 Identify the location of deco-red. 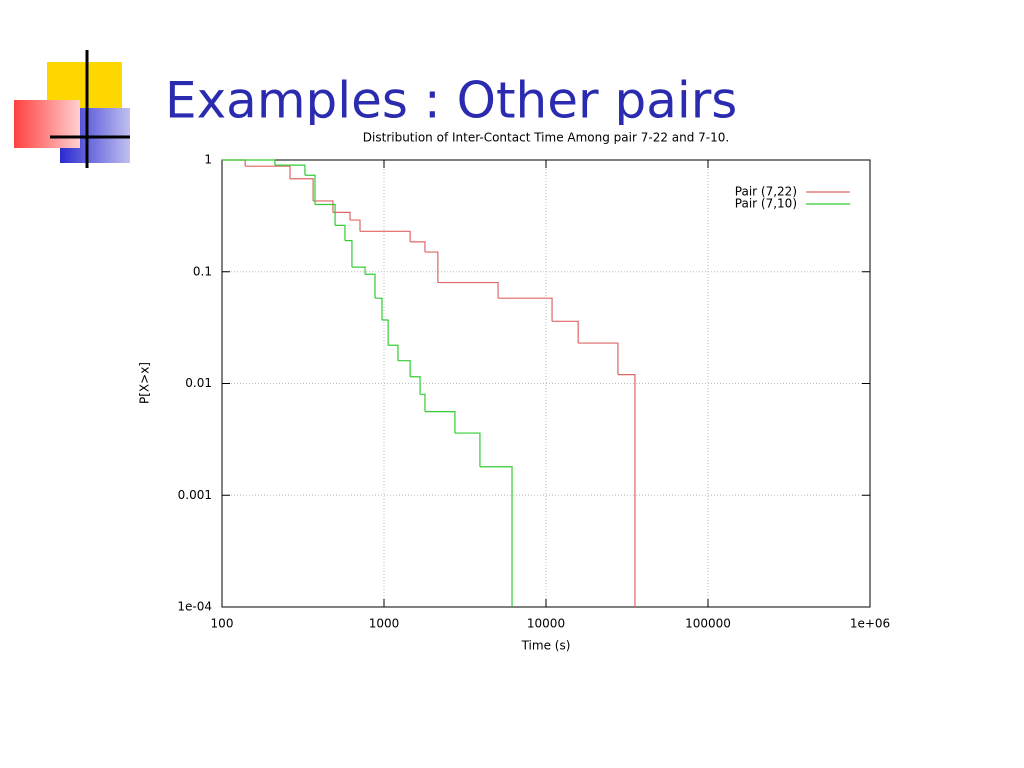
(47, 124).